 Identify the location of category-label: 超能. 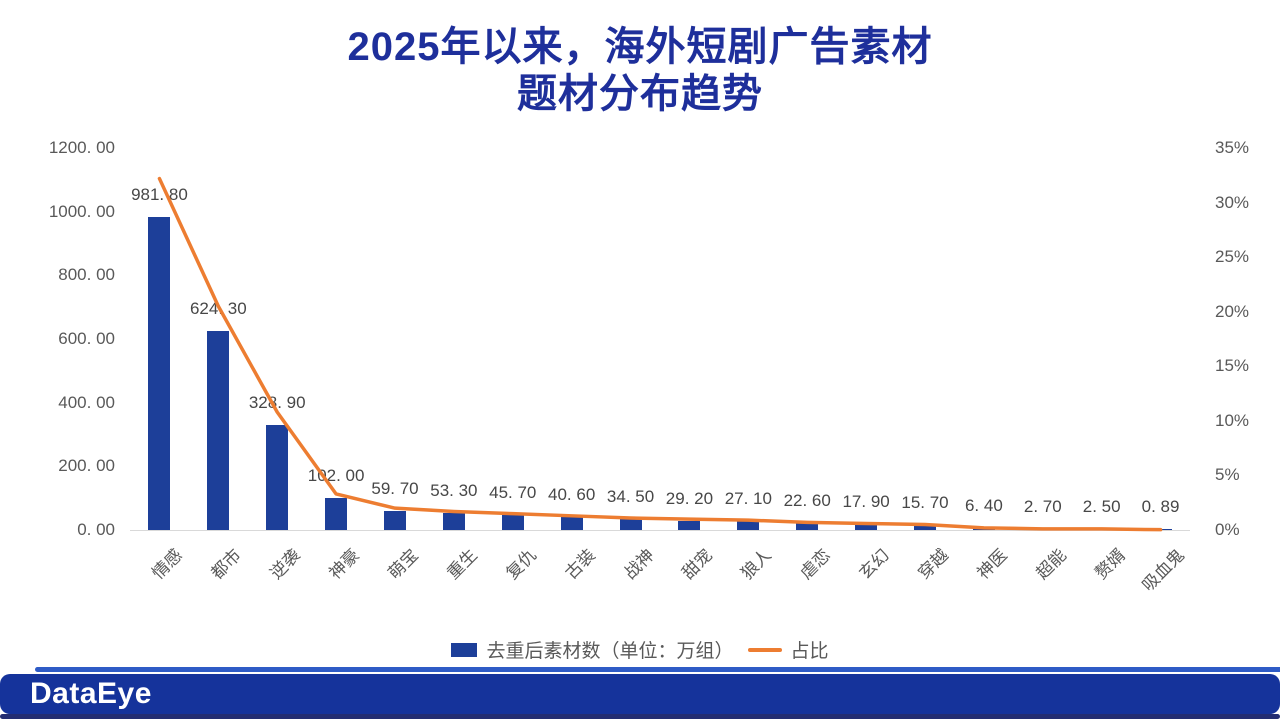
(1051, 564).